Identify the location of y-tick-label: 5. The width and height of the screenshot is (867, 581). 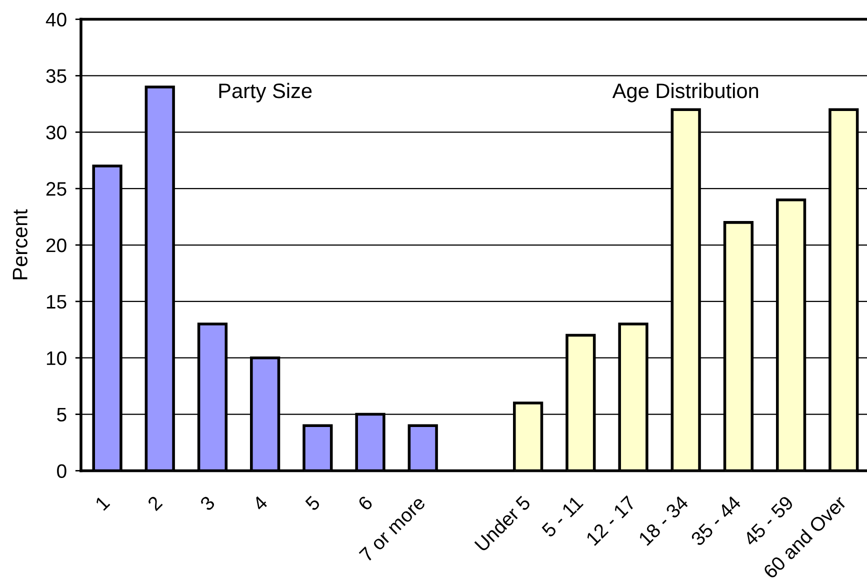
(61, 415).